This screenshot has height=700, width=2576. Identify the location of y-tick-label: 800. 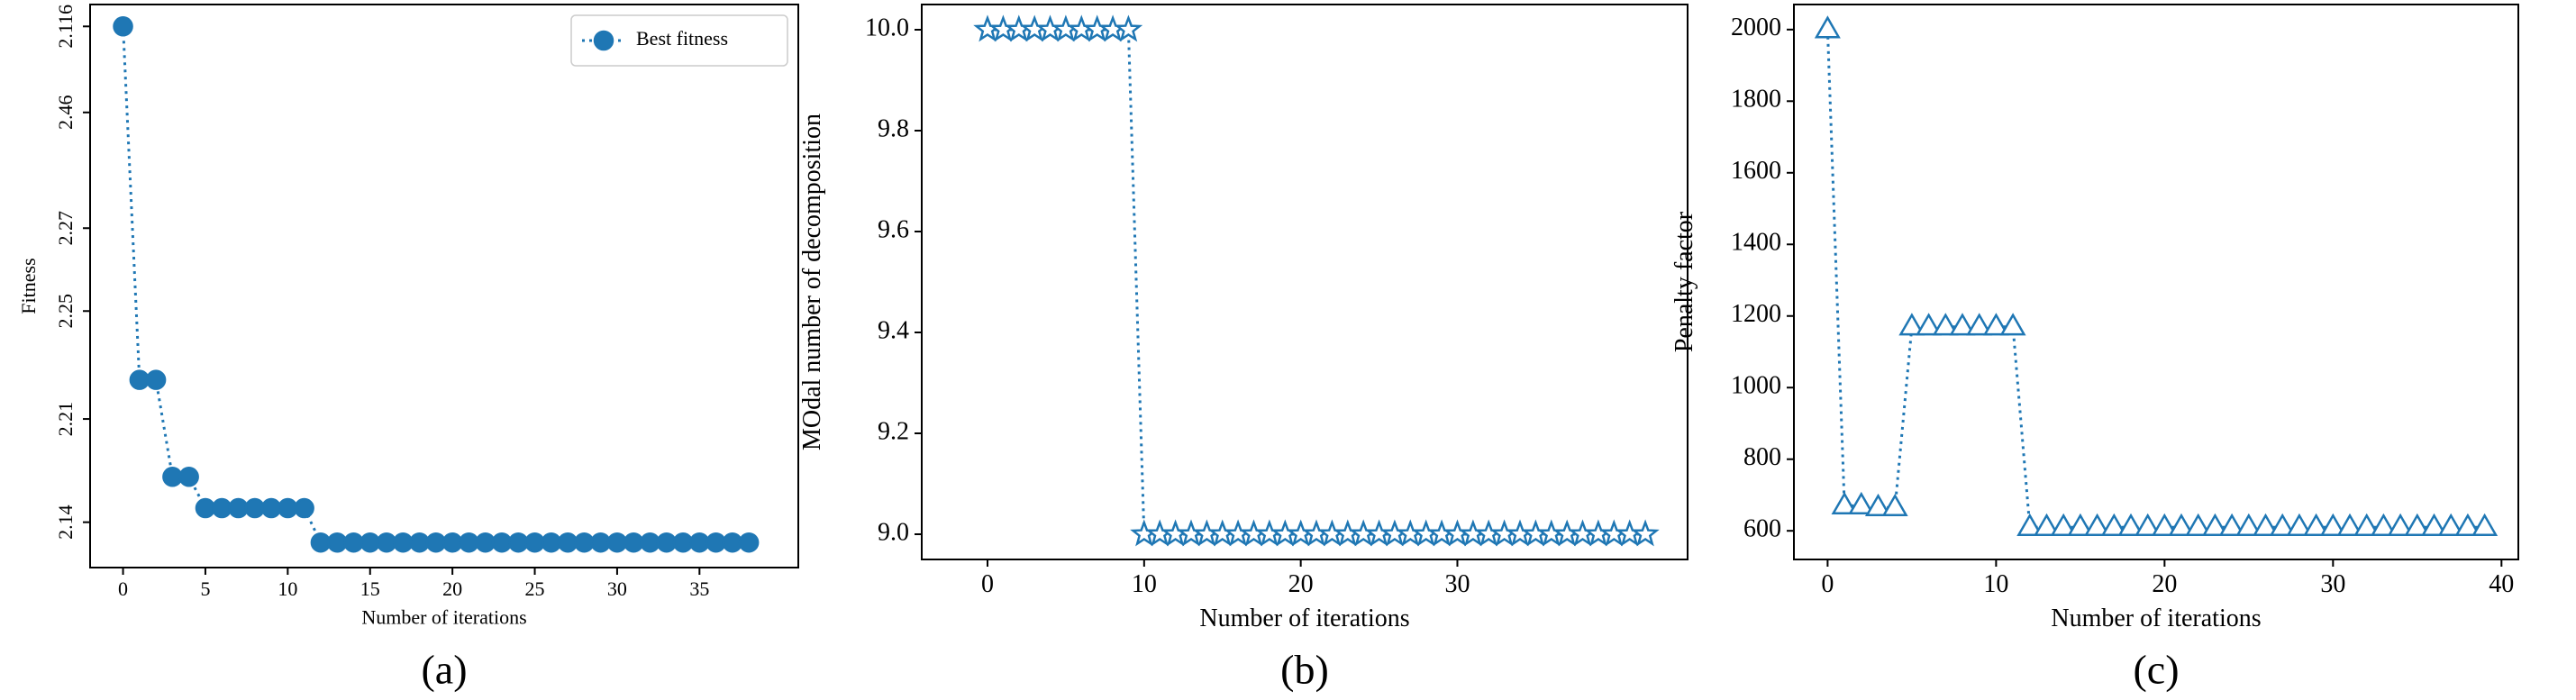
(1762, 457).